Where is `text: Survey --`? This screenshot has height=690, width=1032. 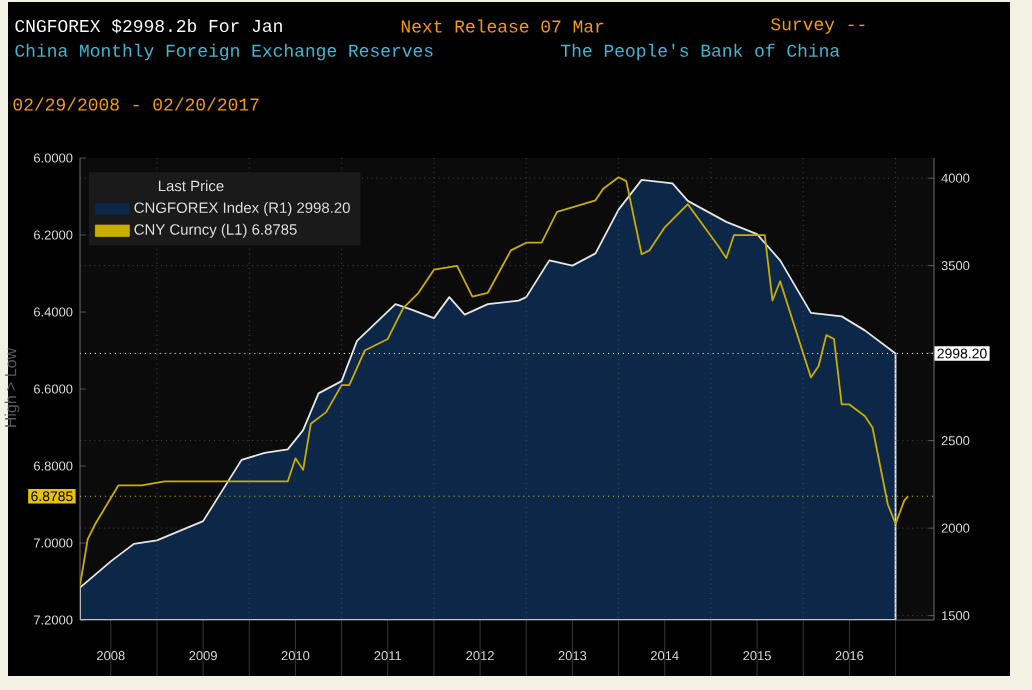 text: Survey -- is located at coordinates (818, 26).